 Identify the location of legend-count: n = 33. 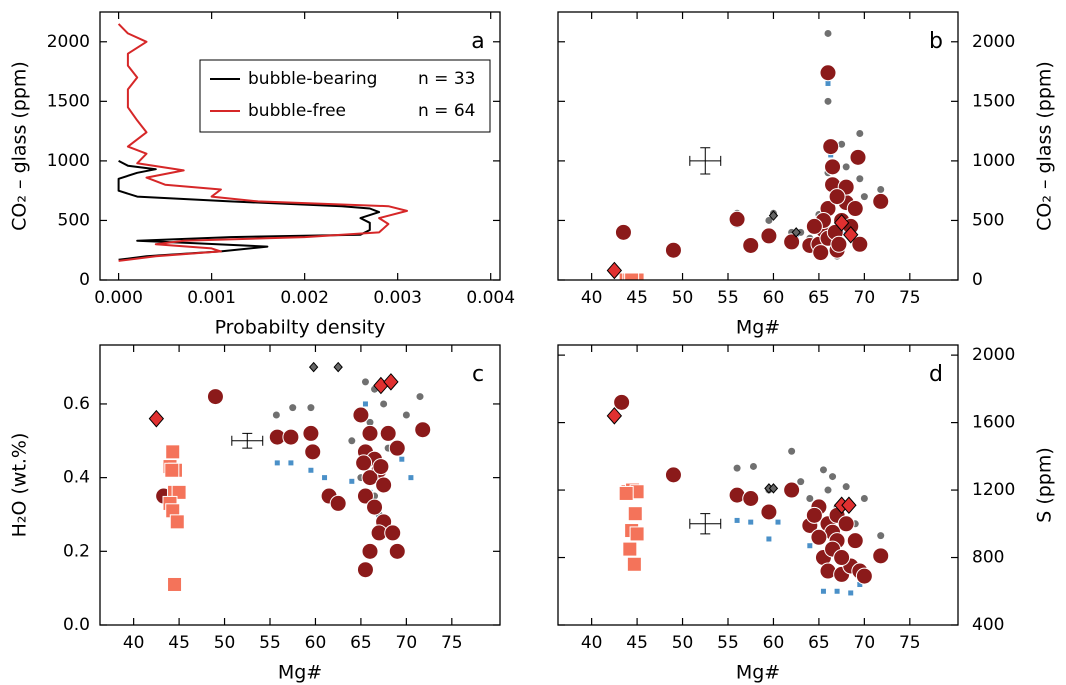
(446, 79).